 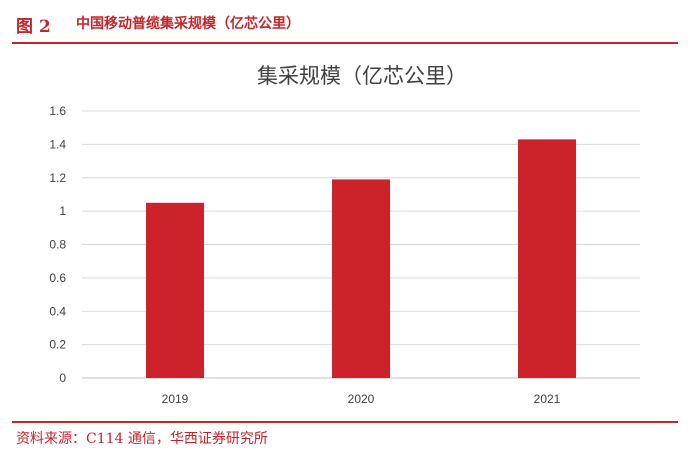 What do you see at coordinates (345, 22) in the screenshot?
I see `figure-header: 图 2 中国移动普缆集采规模（亿芯公里）` at bounding box center [345, 22].